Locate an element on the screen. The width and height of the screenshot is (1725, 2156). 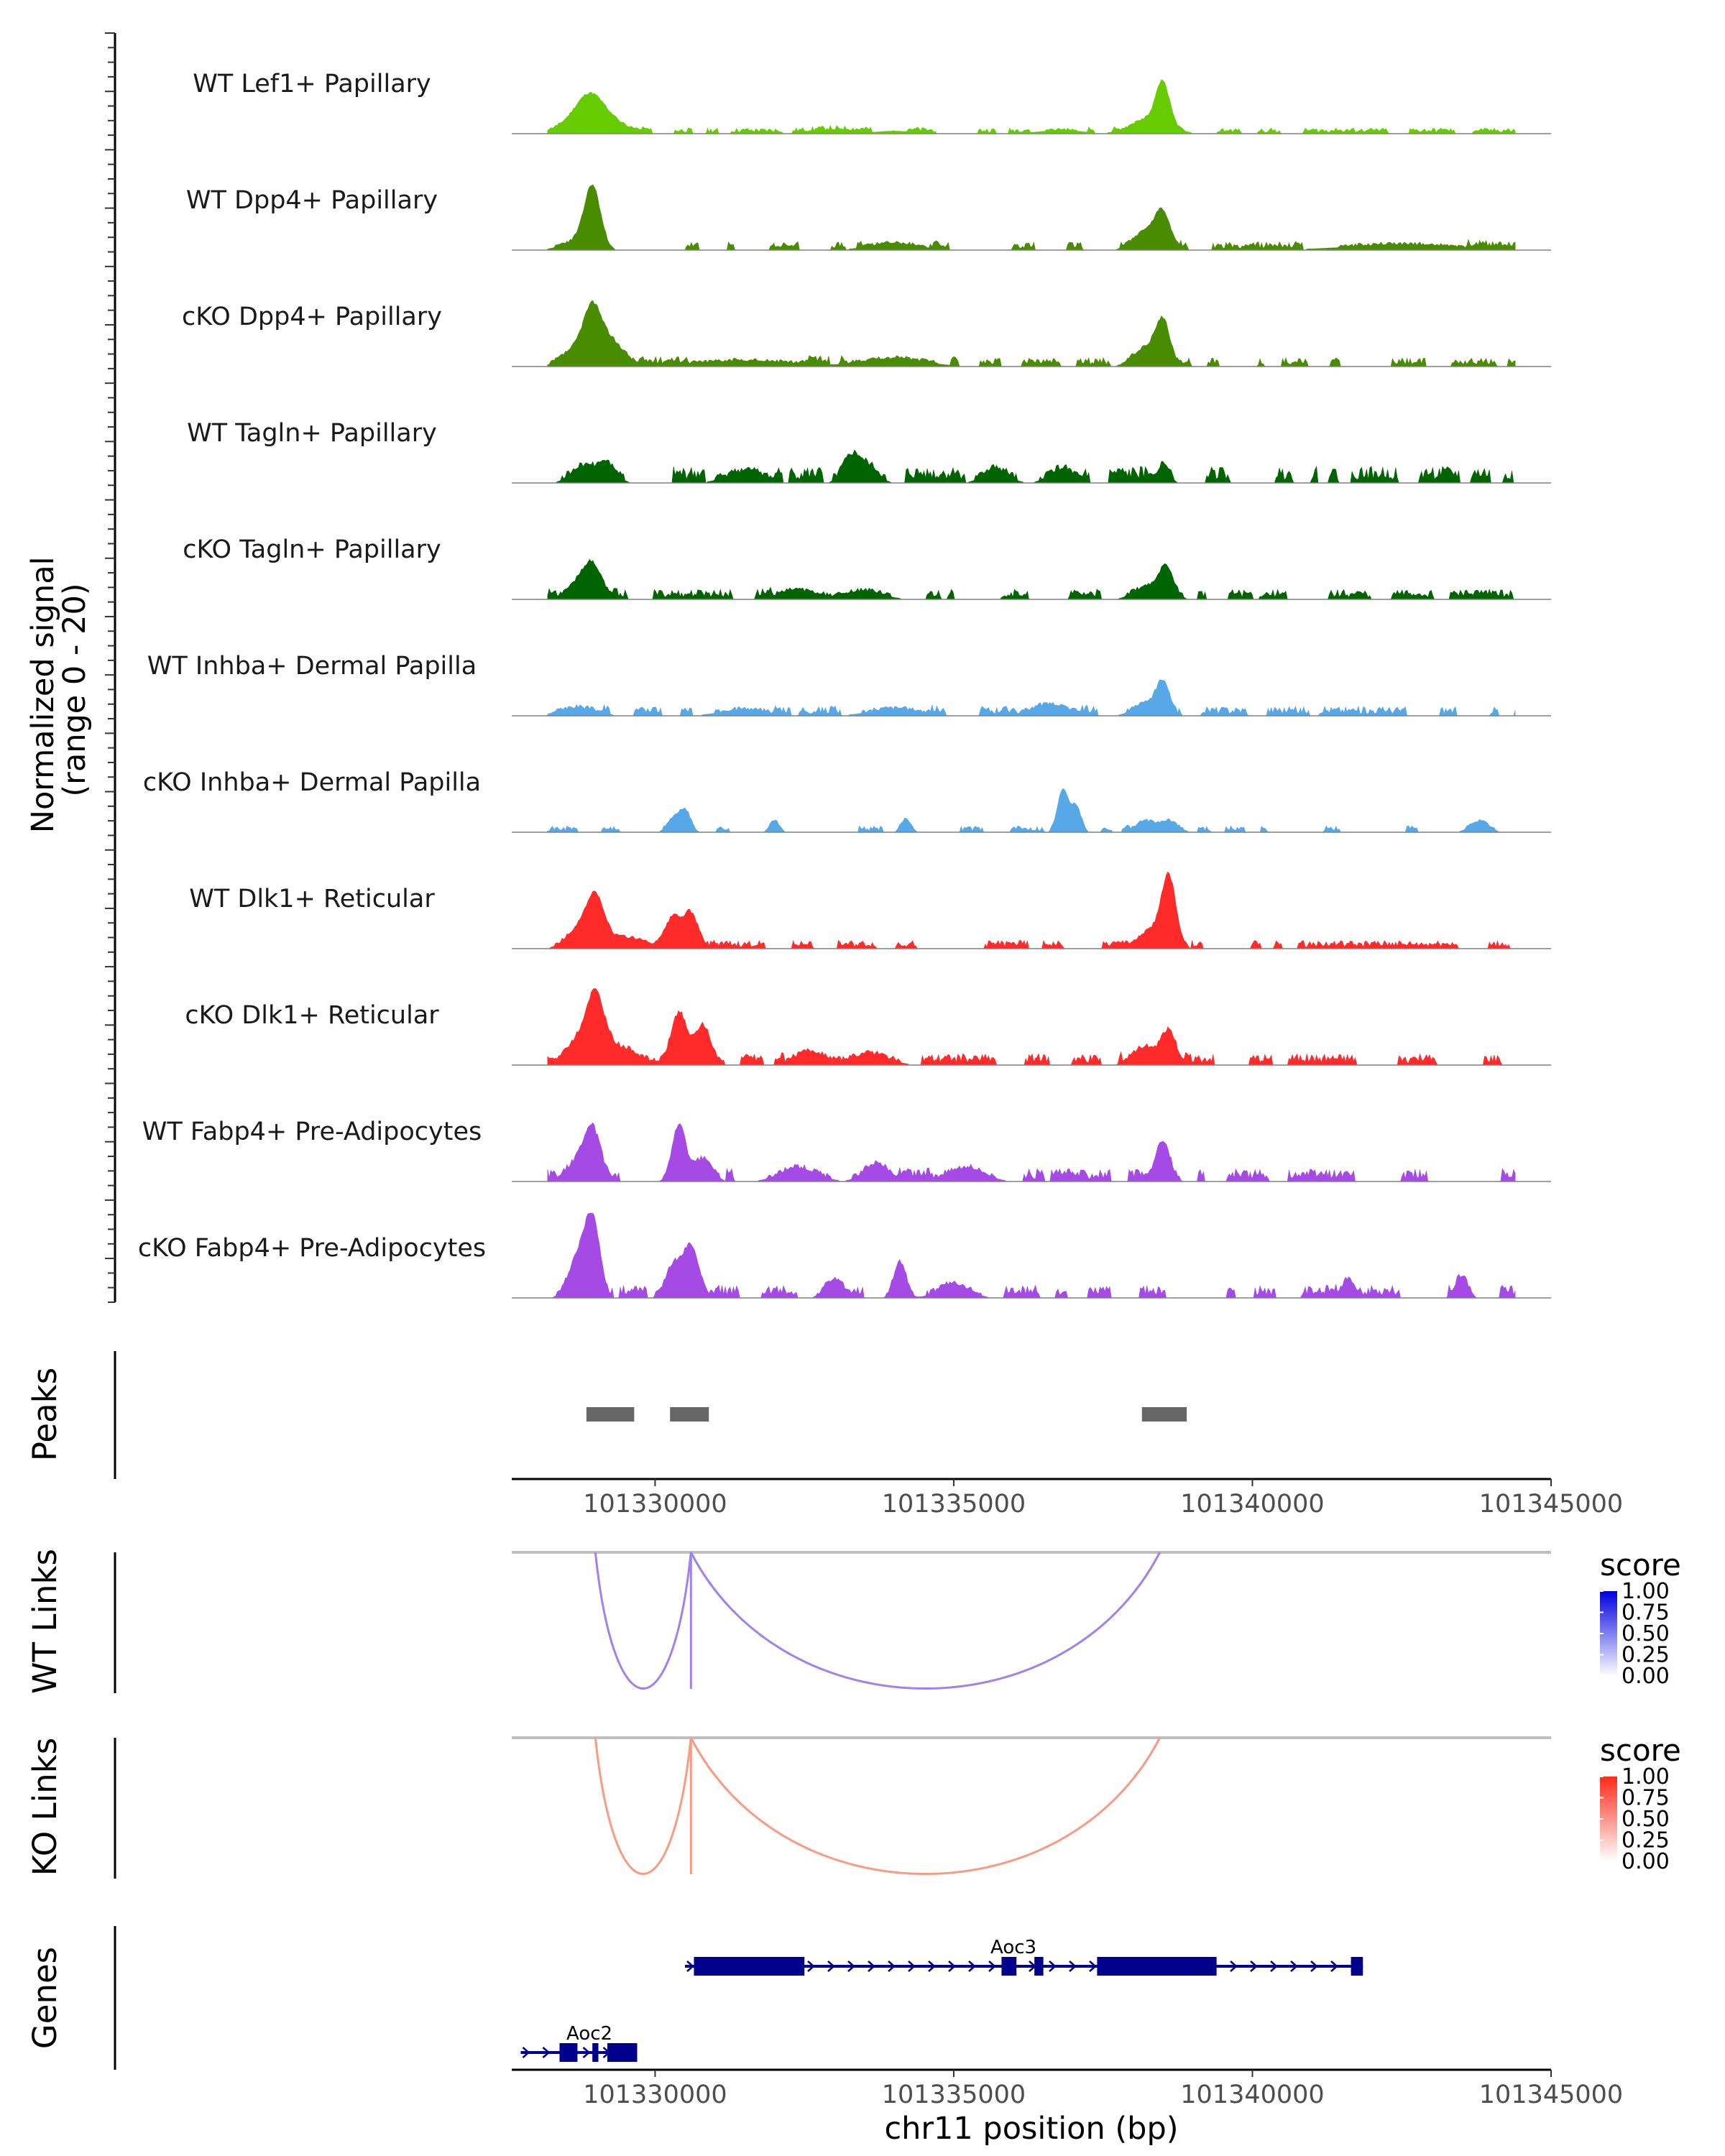
gene-aoc3: Aoc3 is located at coordinates (1024, 1957).